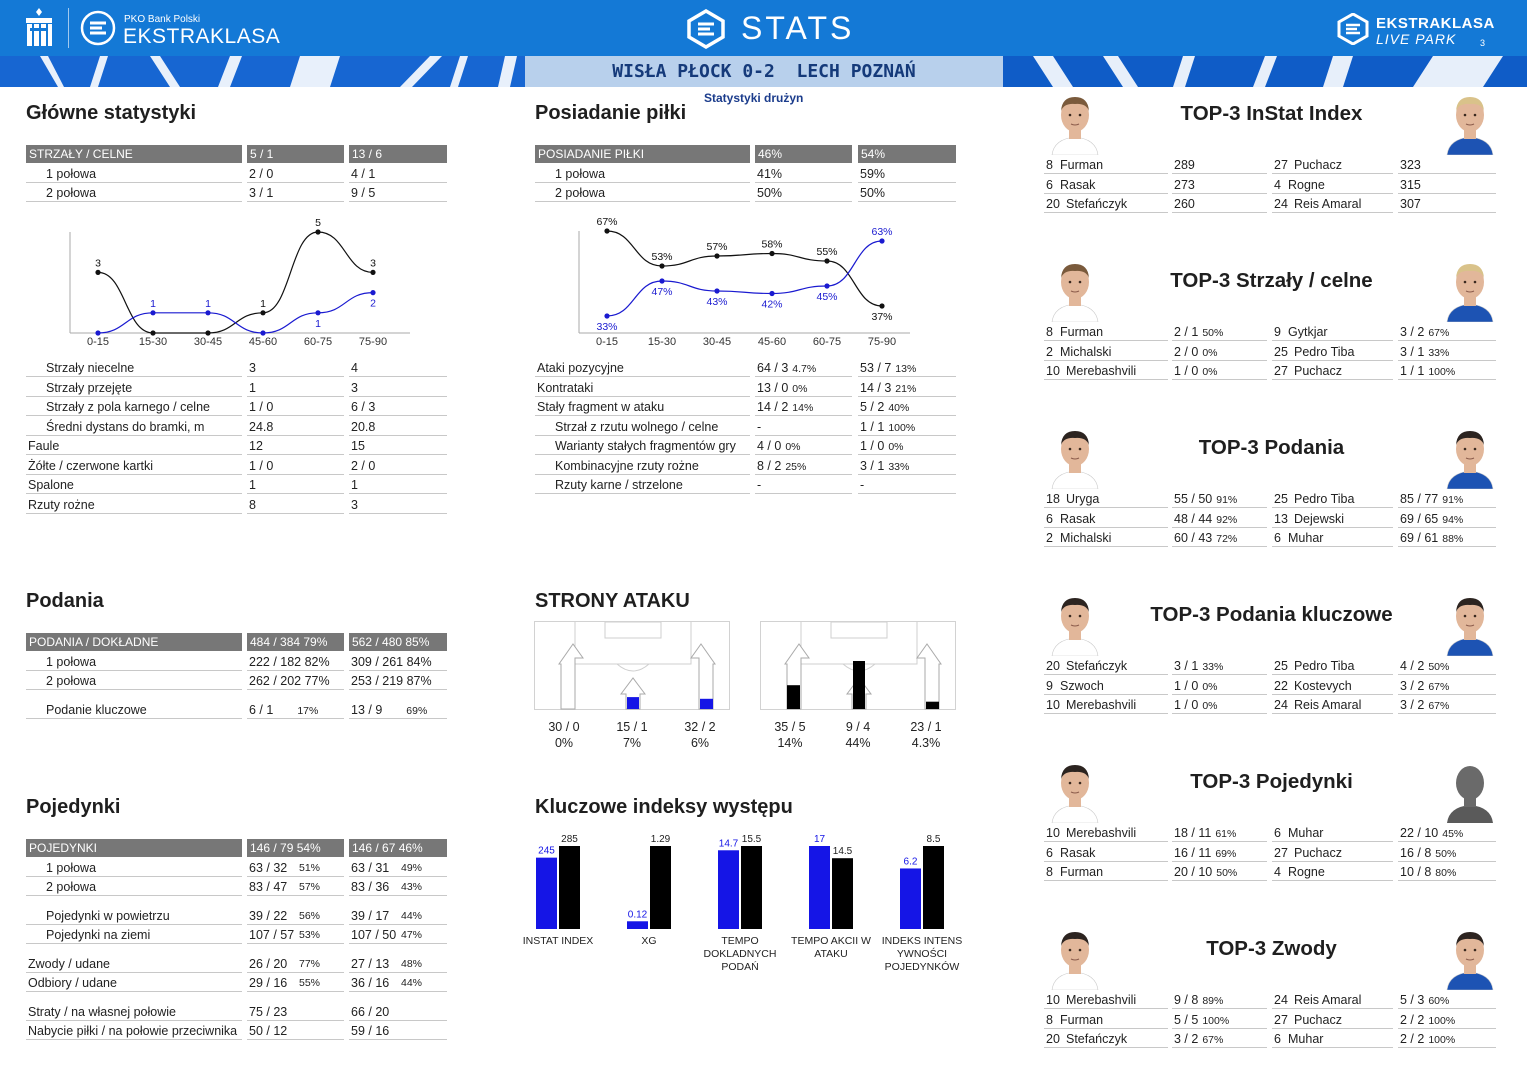  Describe the element at coordinates (907, 368) in the screenshot. I see `row-away: 53 / 7 13%` at that location.